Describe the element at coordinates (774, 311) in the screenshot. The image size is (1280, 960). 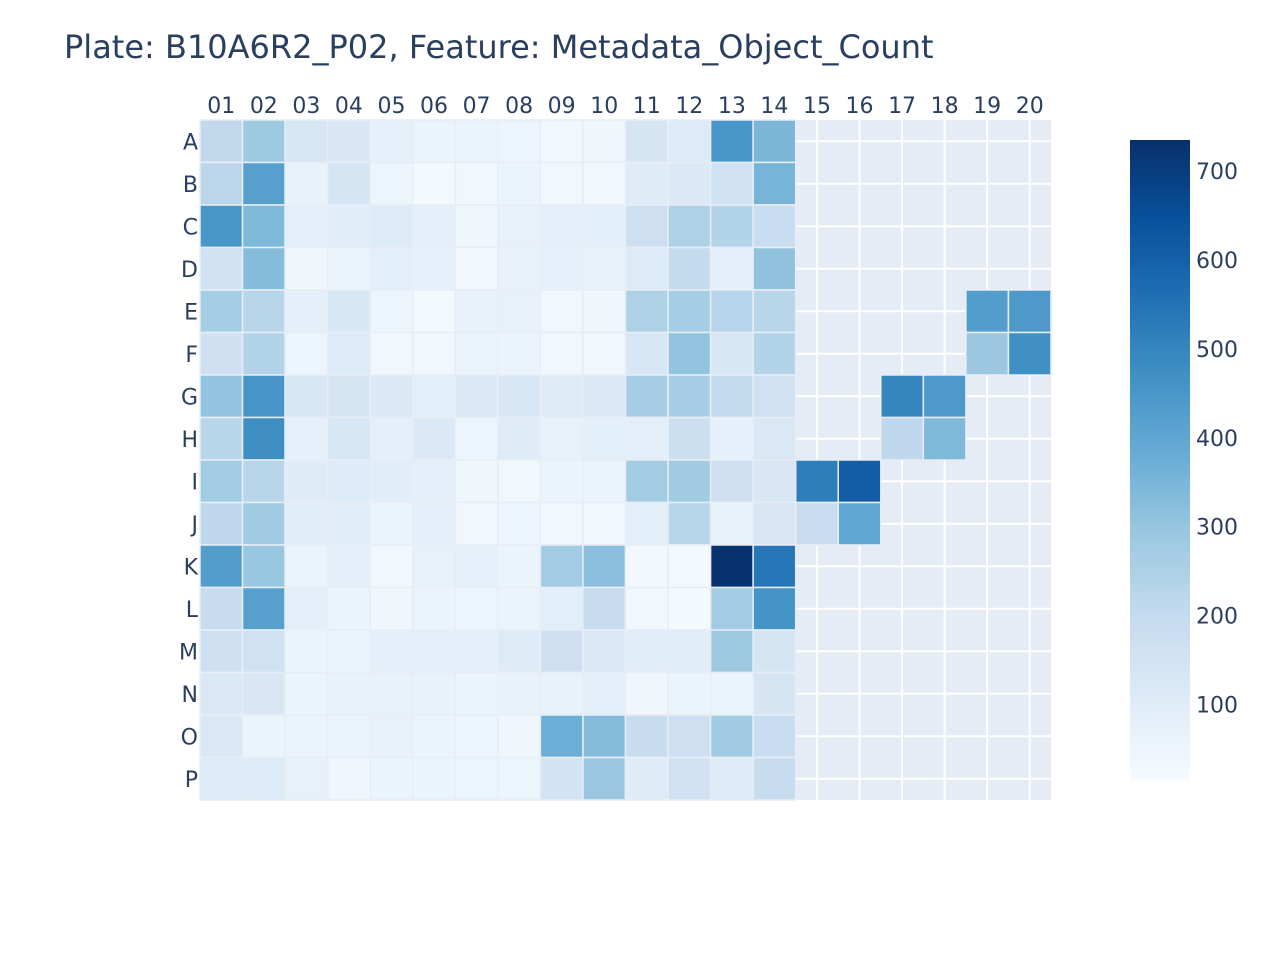
I see `heatmap-cell-E14` at that location.